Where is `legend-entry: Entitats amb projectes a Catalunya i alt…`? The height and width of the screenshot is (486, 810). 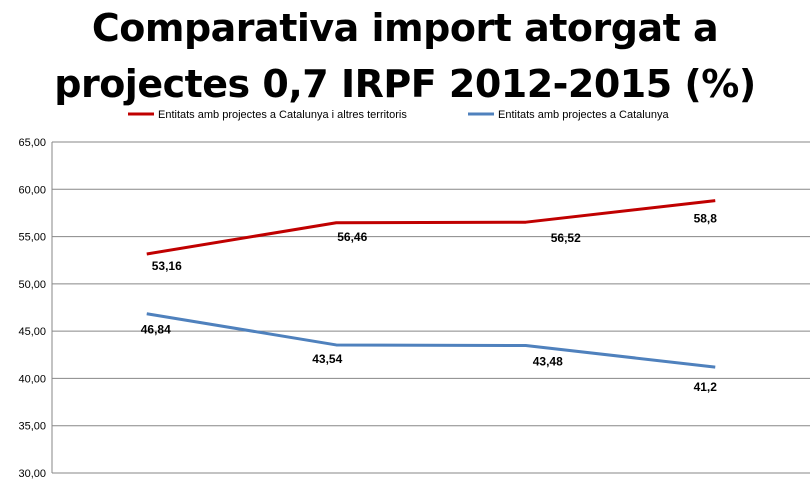
legend-entry: Entitats amb projectes a Catalunya i alt… is located at coordinates (282, 115).